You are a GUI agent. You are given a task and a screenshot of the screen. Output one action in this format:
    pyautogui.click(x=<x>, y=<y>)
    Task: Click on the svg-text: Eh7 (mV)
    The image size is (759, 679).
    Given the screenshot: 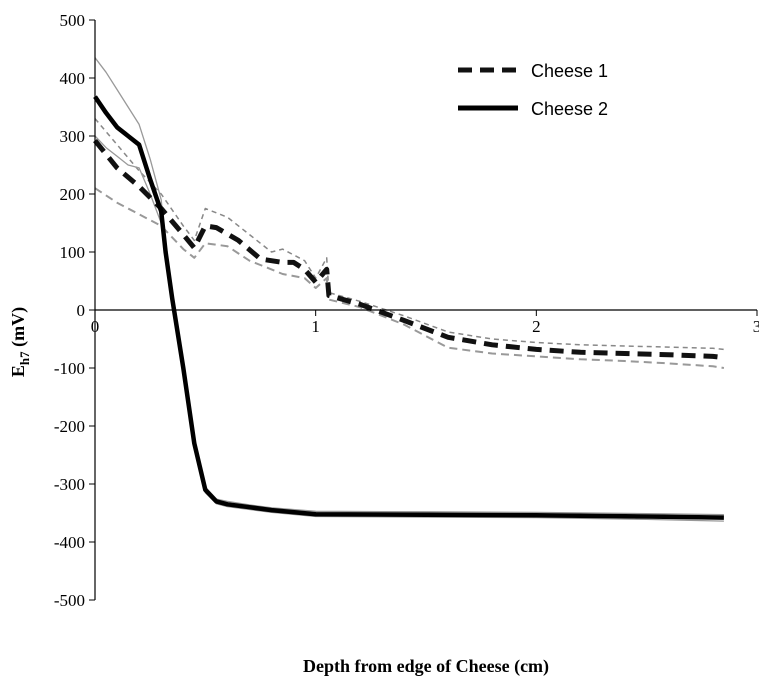 What is the action you would take?
    pyautogui.click(x=20, y=342)
    